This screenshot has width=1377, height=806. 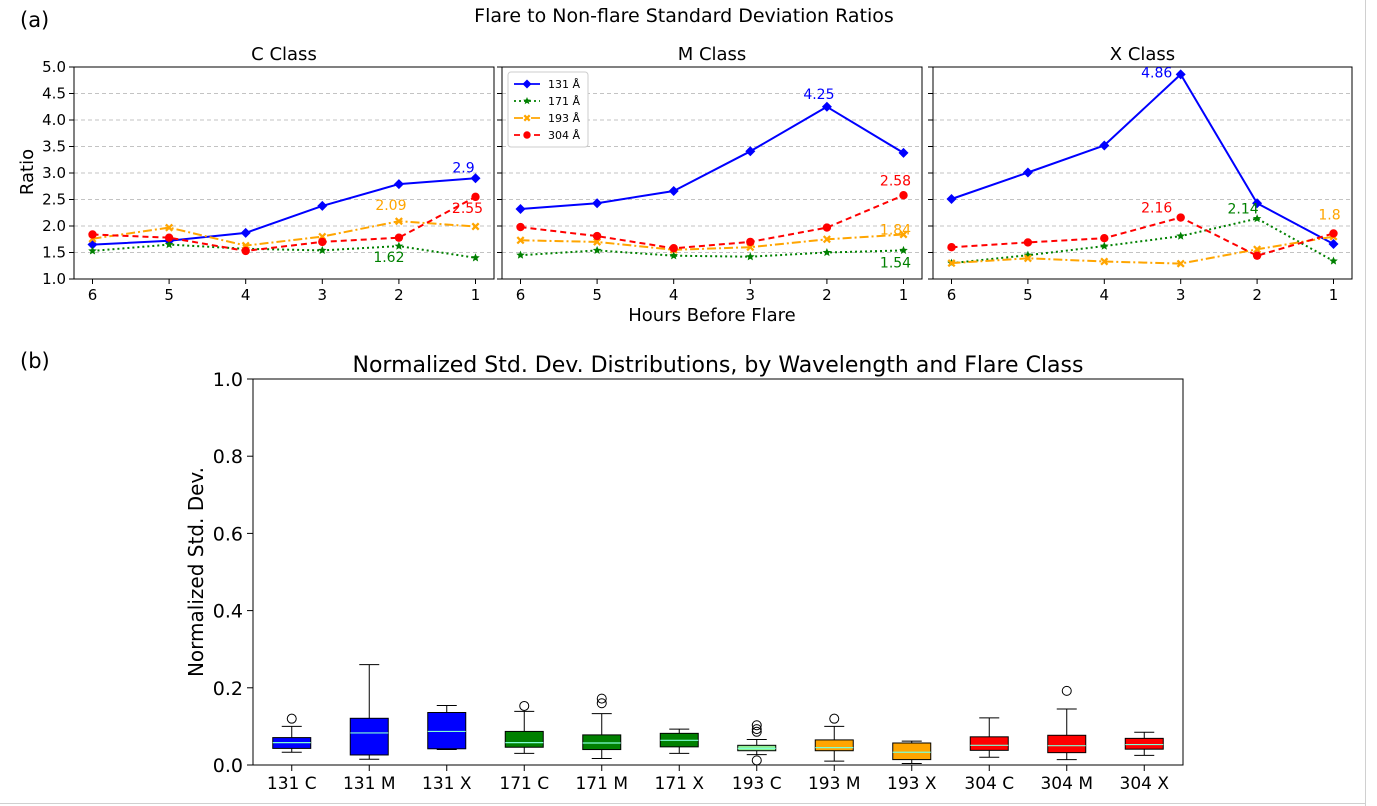 I want to click on x-tick-label: 4, so click(x=246, y=295).